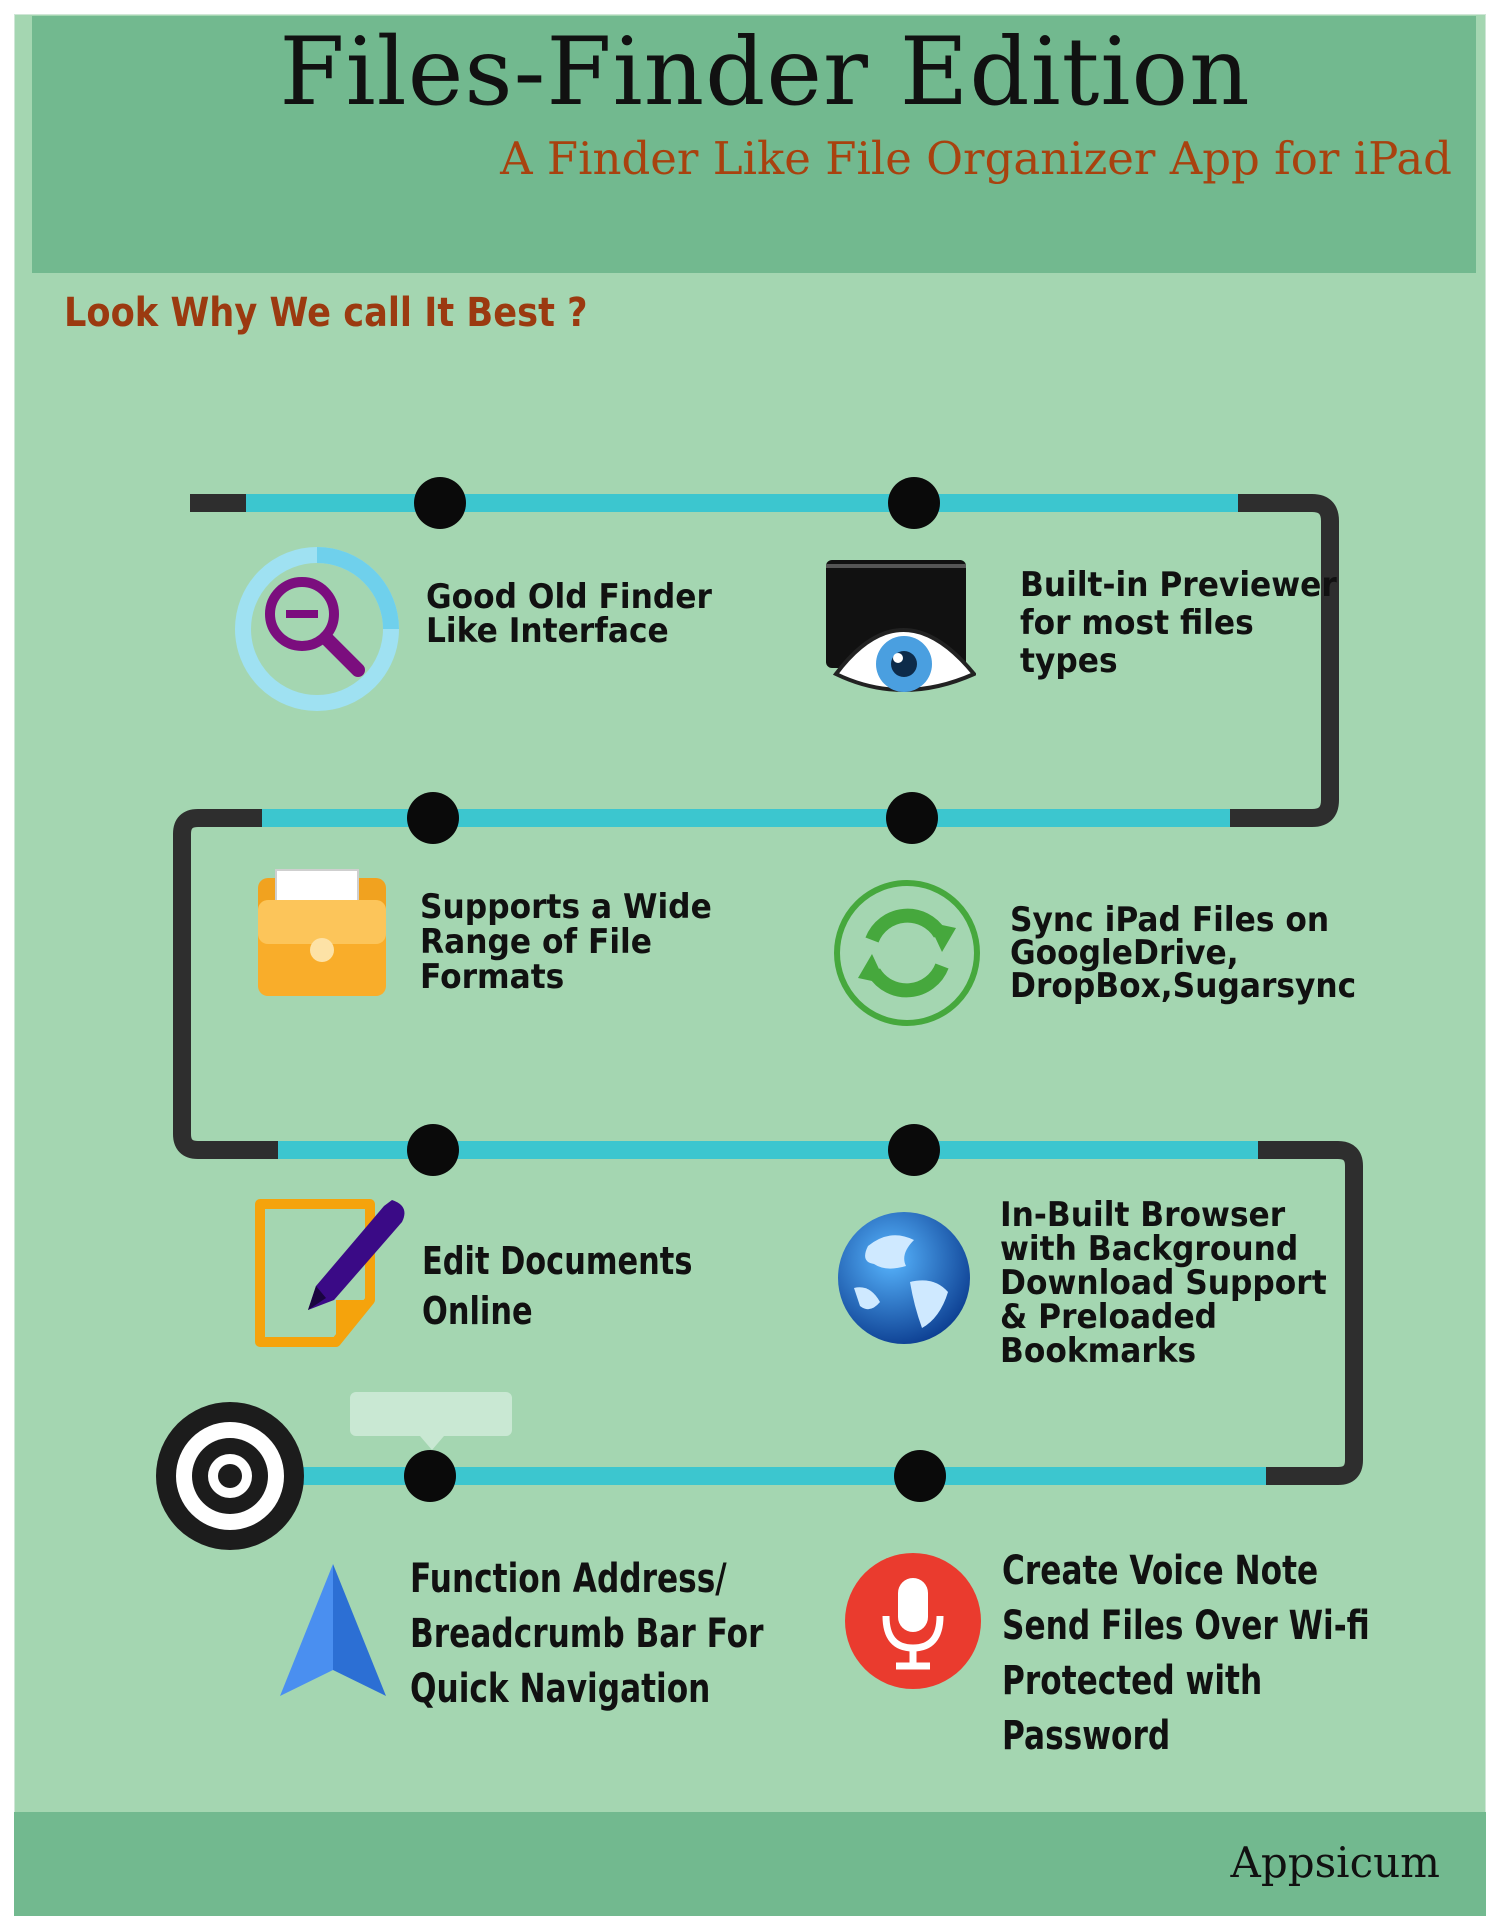 The image size is (1500, 1930). What do you see at coordinates (765, 72) in the screenshot?
I see `page-title: Files-Finder Edition` at bounding box center [765, 72].